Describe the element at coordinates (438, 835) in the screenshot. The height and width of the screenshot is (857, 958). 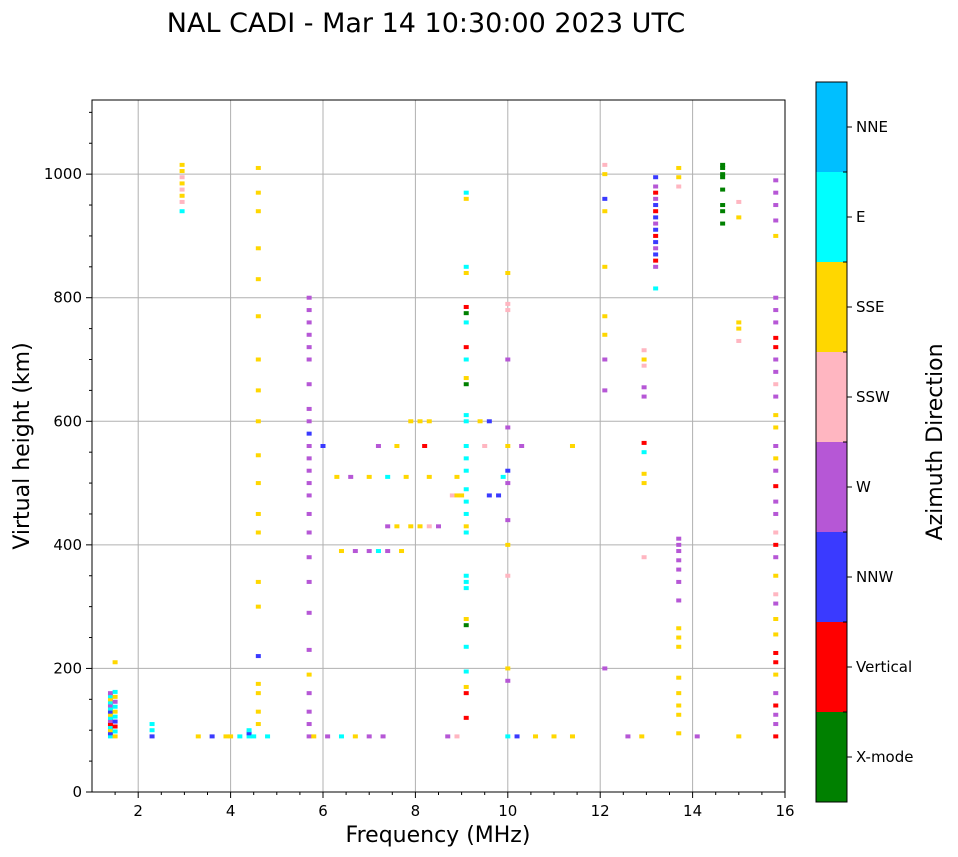
I see `x-axis-label: Frequency (MHz)` at that location.